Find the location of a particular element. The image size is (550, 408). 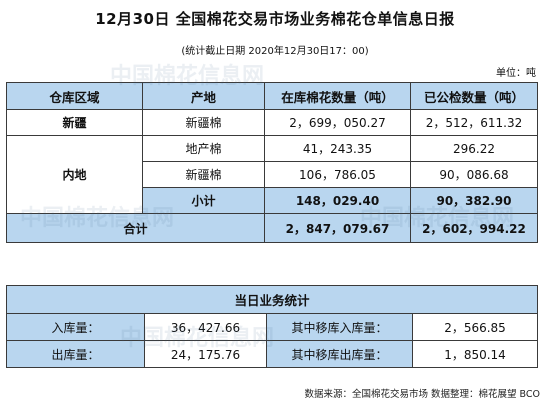

subtotal-in-stock: 148，029.40 is located at coordinates (337, 200).